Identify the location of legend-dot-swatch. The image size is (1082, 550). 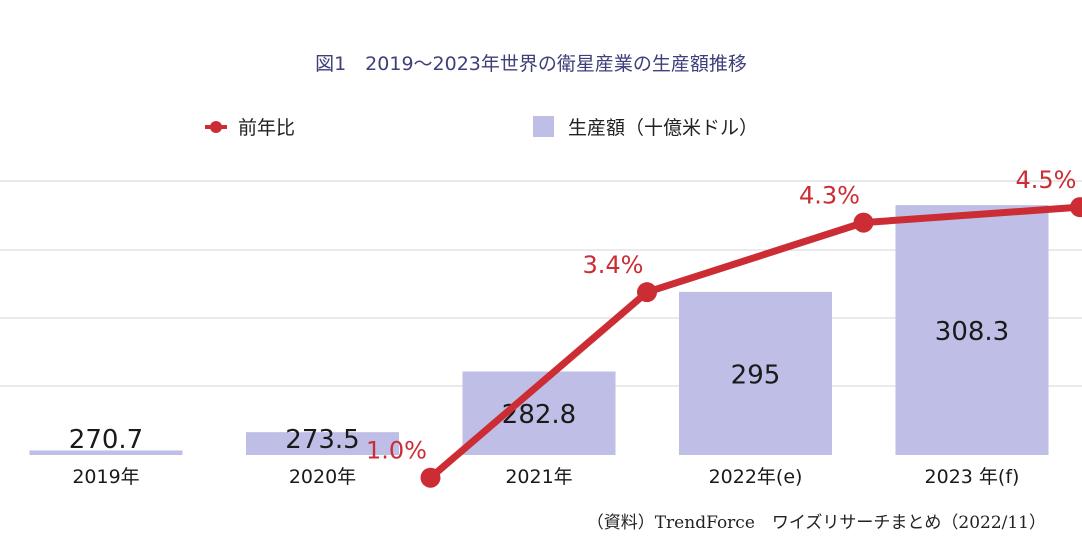
(216, 127).